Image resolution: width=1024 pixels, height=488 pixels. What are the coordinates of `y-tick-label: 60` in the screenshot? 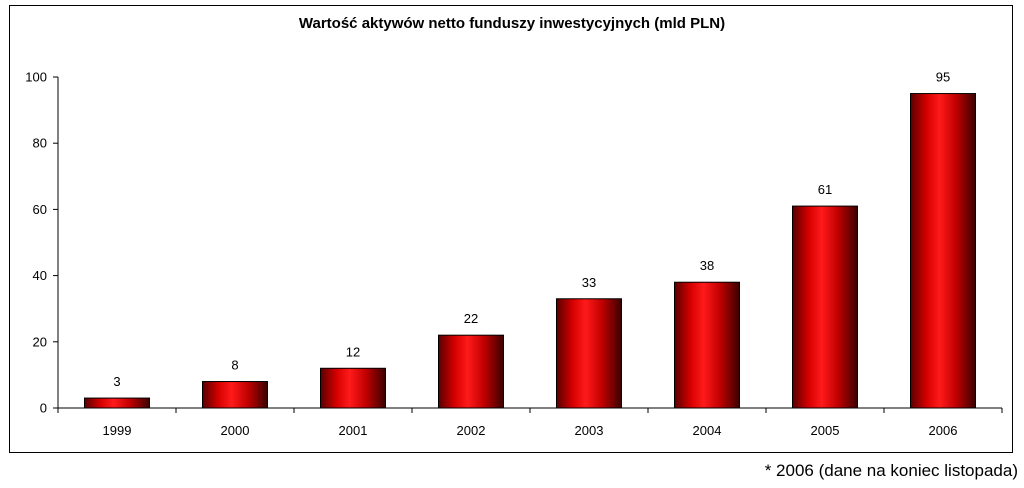 It's located at (40, 209).